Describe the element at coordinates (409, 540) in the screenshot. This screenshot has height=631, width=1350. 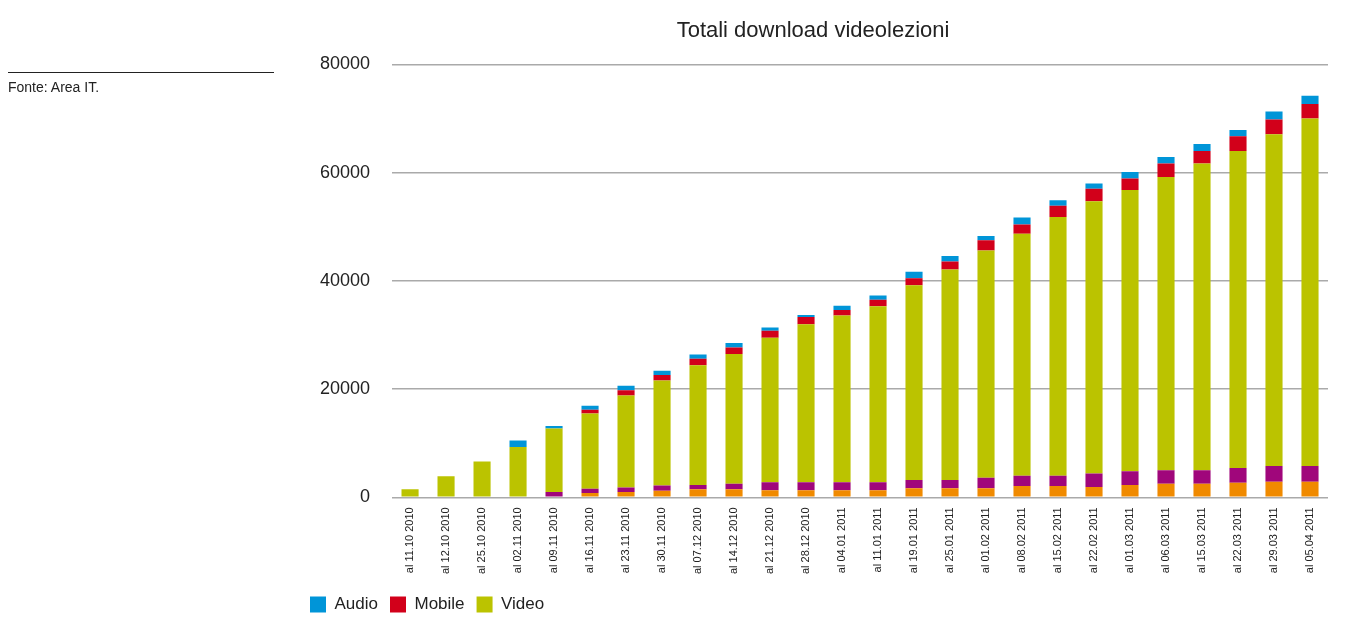
I see `x-tick-label: al 11.10 2010` at that location.